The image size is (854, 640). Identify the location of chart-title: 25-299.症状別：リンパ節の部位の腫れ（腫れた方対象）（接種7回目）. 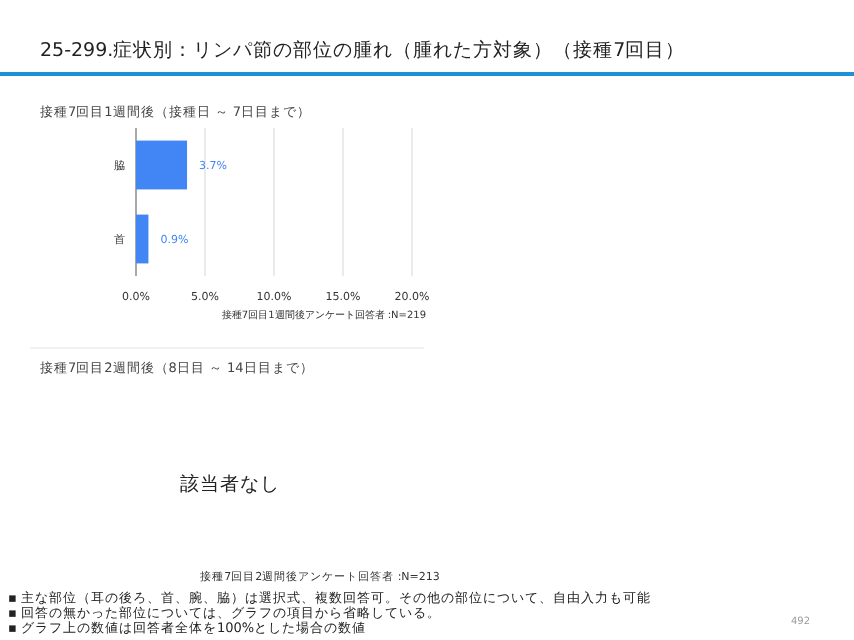
(363, 50).